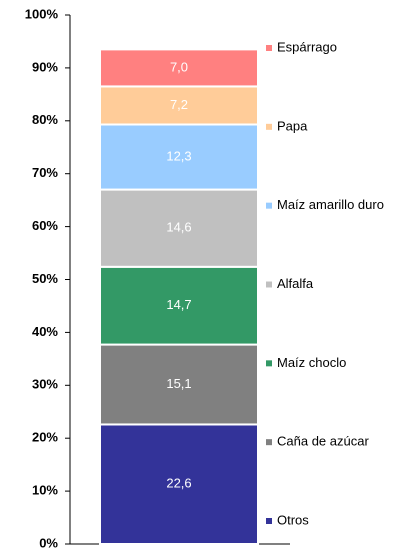 The height and width of the screenshot is (554, 418). What do you see at coordinates (323, 441) in the screenshot?
I see `legend-label: Caña de azúcar` at bounding box center [323, 441].